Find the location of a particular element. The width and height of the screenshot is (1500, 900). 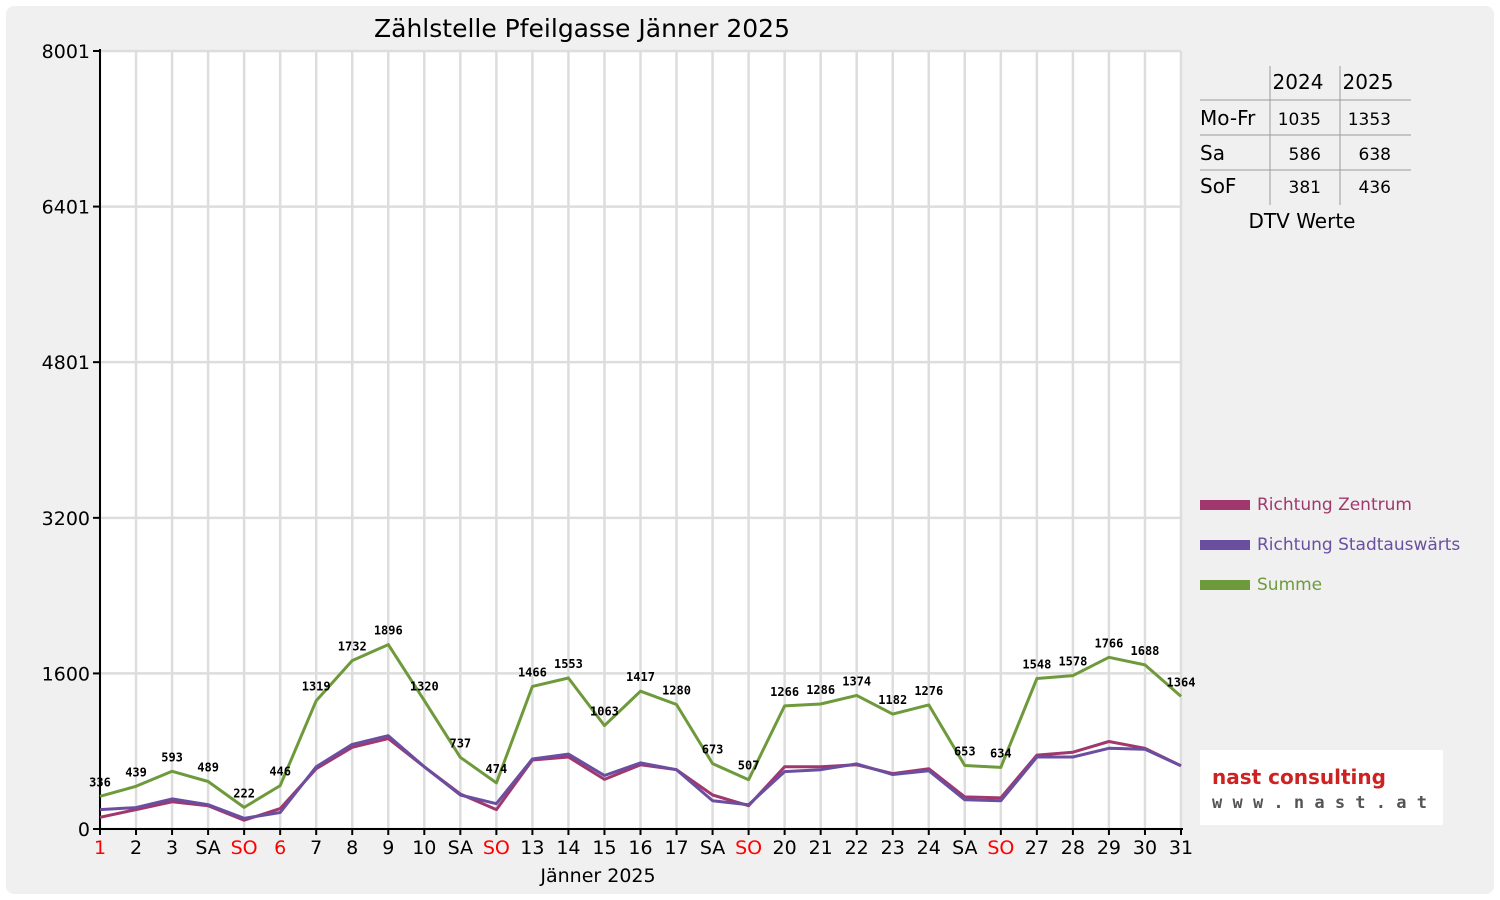

data-label: 439 is located at coordinates (136, 772).